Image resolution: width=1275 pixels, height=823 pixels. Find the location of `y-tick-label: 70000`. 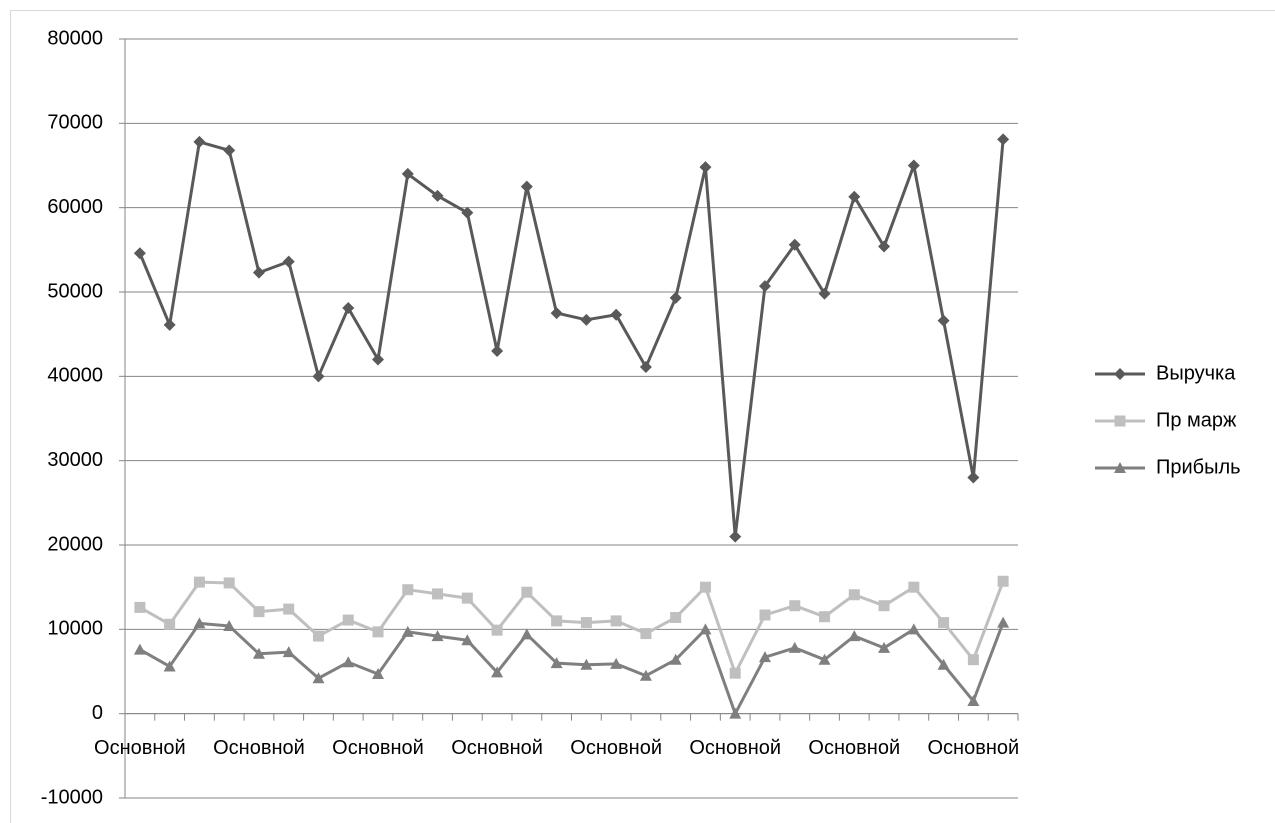

y-tick-label: 70000 is located at coordinates (75, 123).